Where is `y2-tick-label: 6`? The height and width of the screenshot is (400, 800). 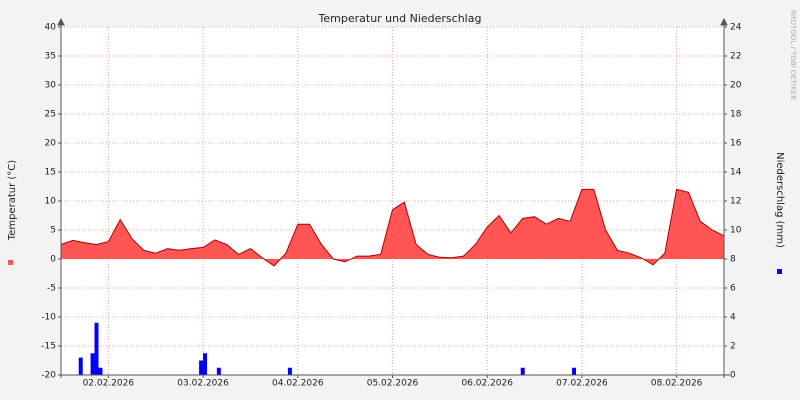 y2-tick-label: 6 is located at coordinates (733, 289).